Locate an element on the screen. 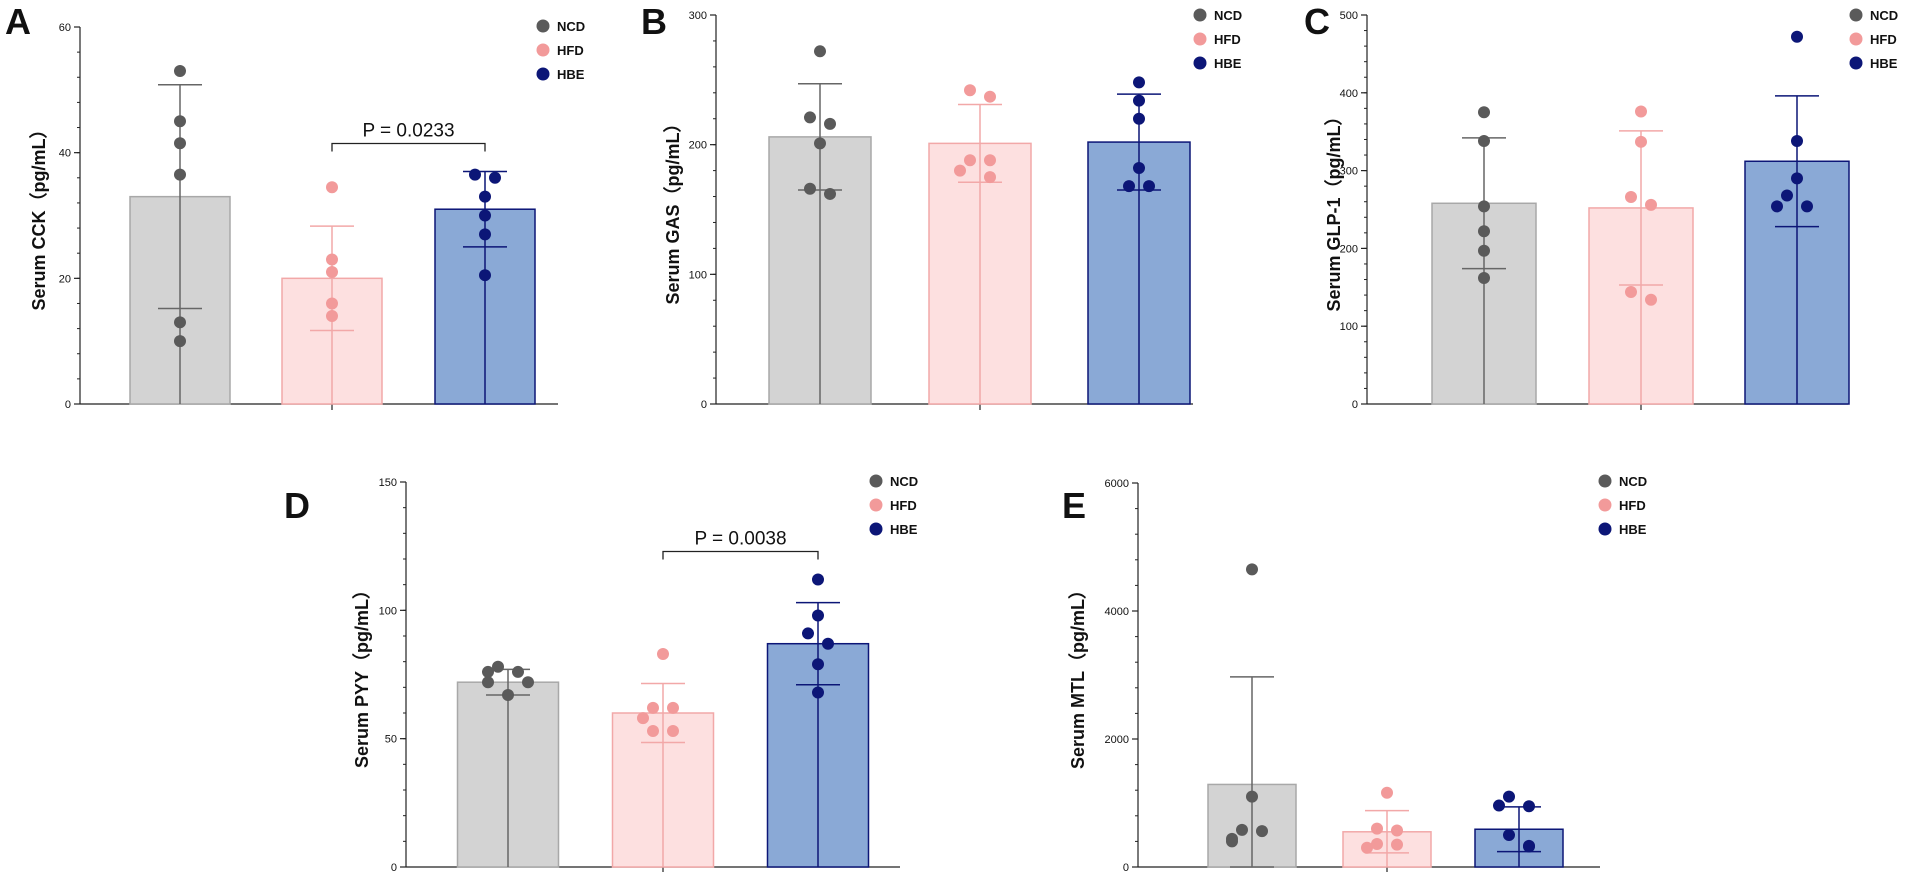 This screenshot has width=1905, height=872. panel-letter: A is located at coordinates (18, 21).